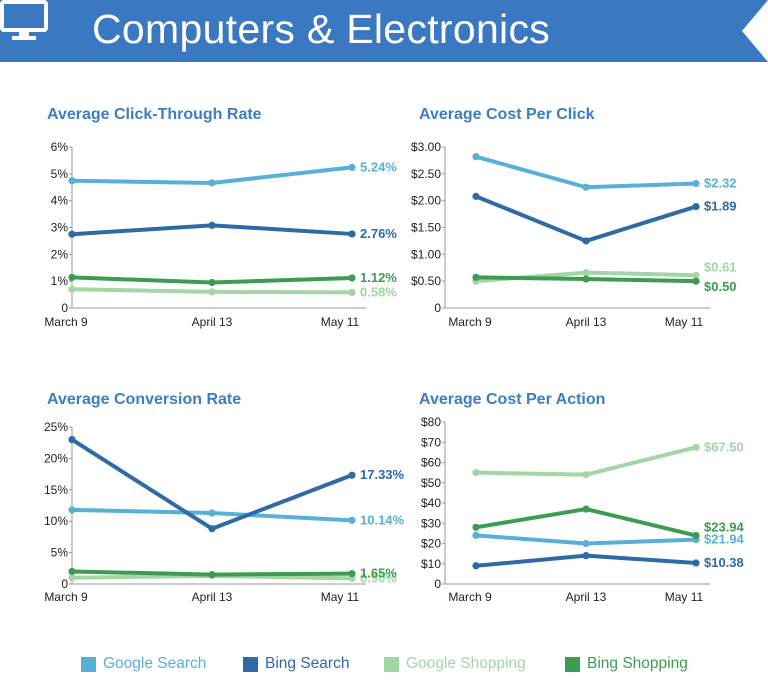  I want to click on y-tick-label: $3.00, so click(426, 147).